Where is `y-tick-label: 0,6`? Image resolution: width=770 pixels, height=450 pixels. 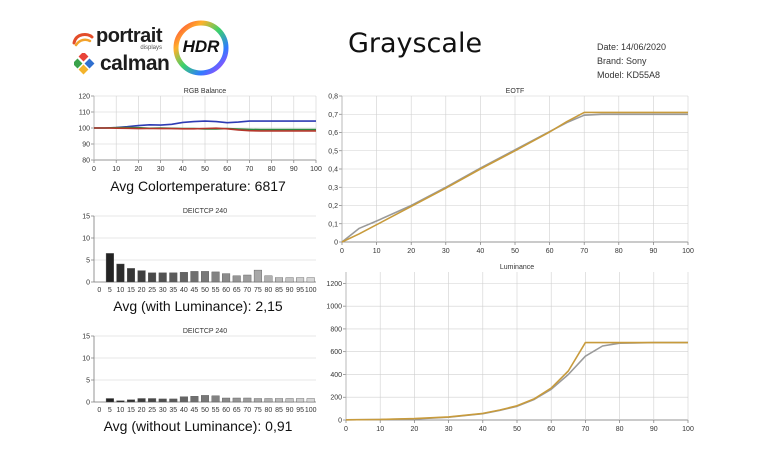 y-tick-label: 0,6 is located at coordinates (333, 133).